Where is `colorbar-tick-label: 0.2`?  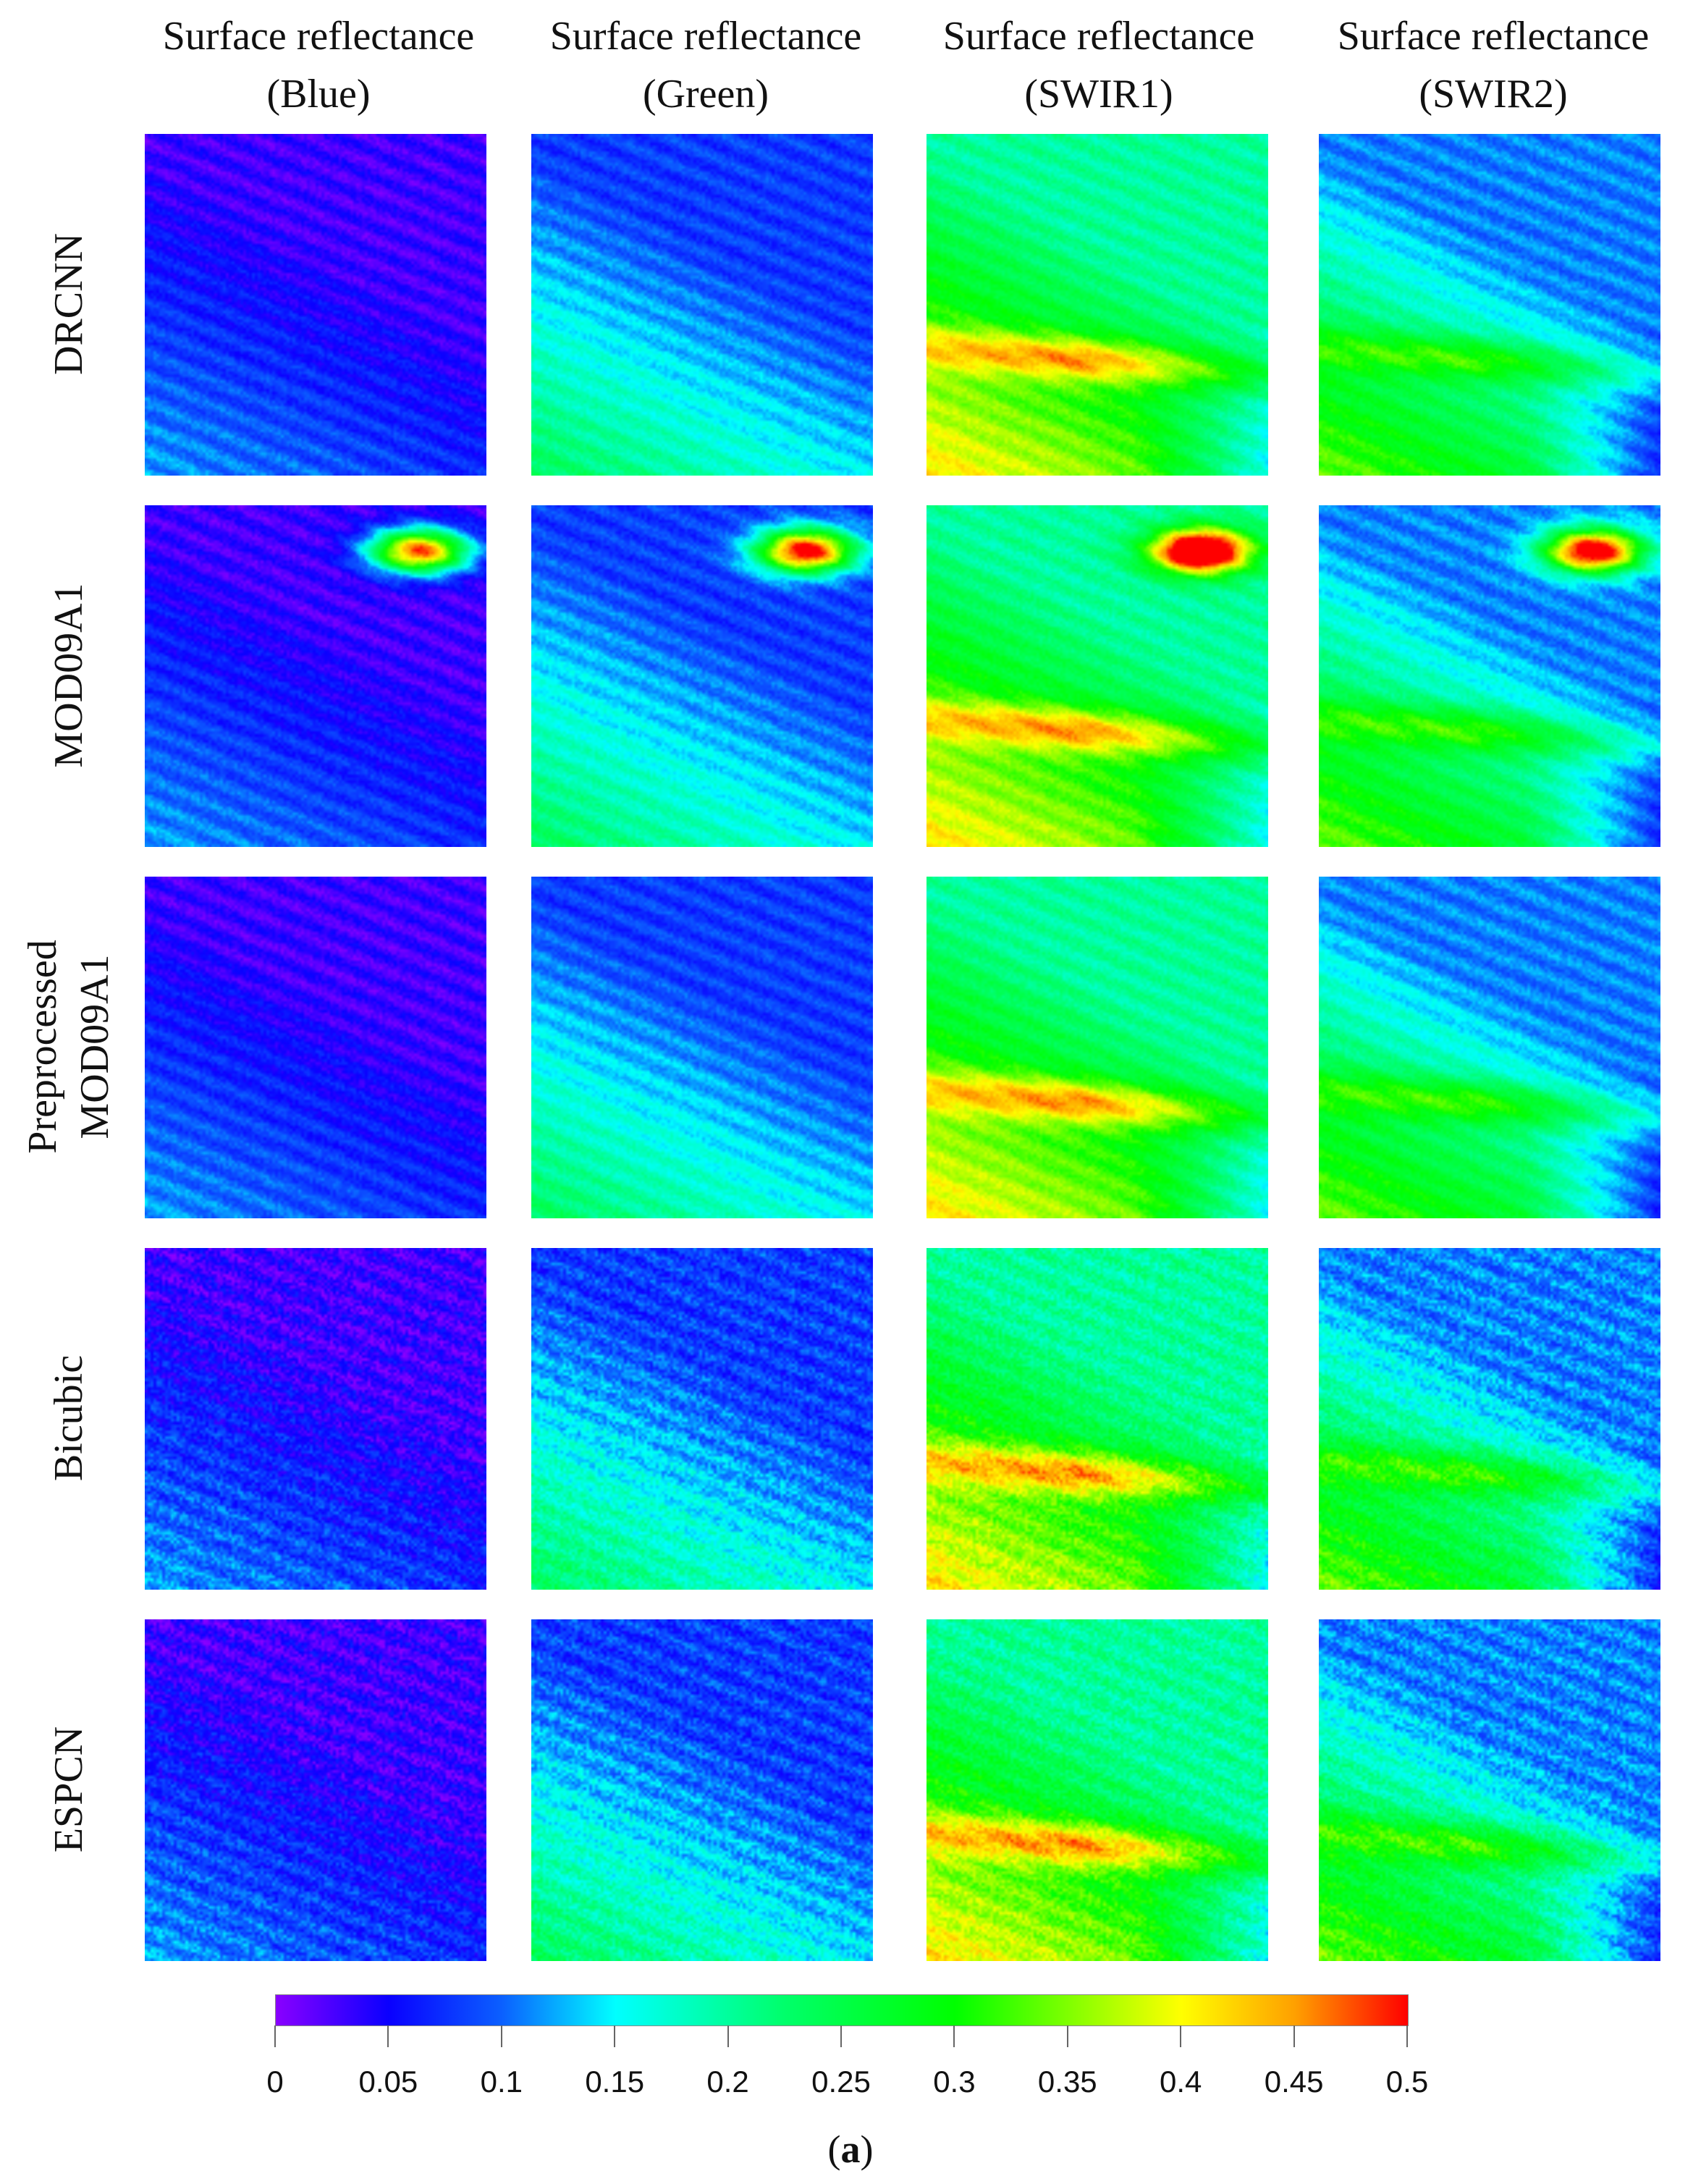 colorbar-tick-label: 0.2 is located at coordinates (727, 2082).